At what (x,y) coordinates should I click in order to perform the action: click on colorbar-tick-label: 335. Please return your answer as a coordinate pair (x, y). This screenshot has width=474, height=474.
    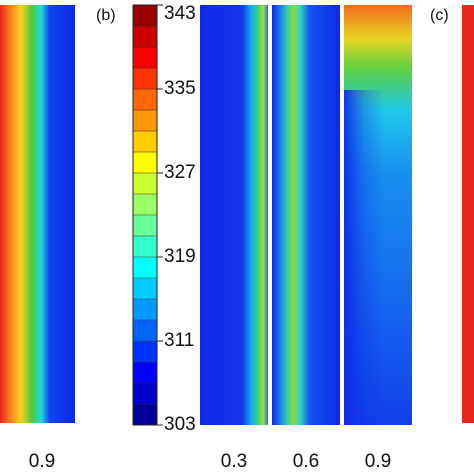
    Looking at the image, I should click on (180, 88).